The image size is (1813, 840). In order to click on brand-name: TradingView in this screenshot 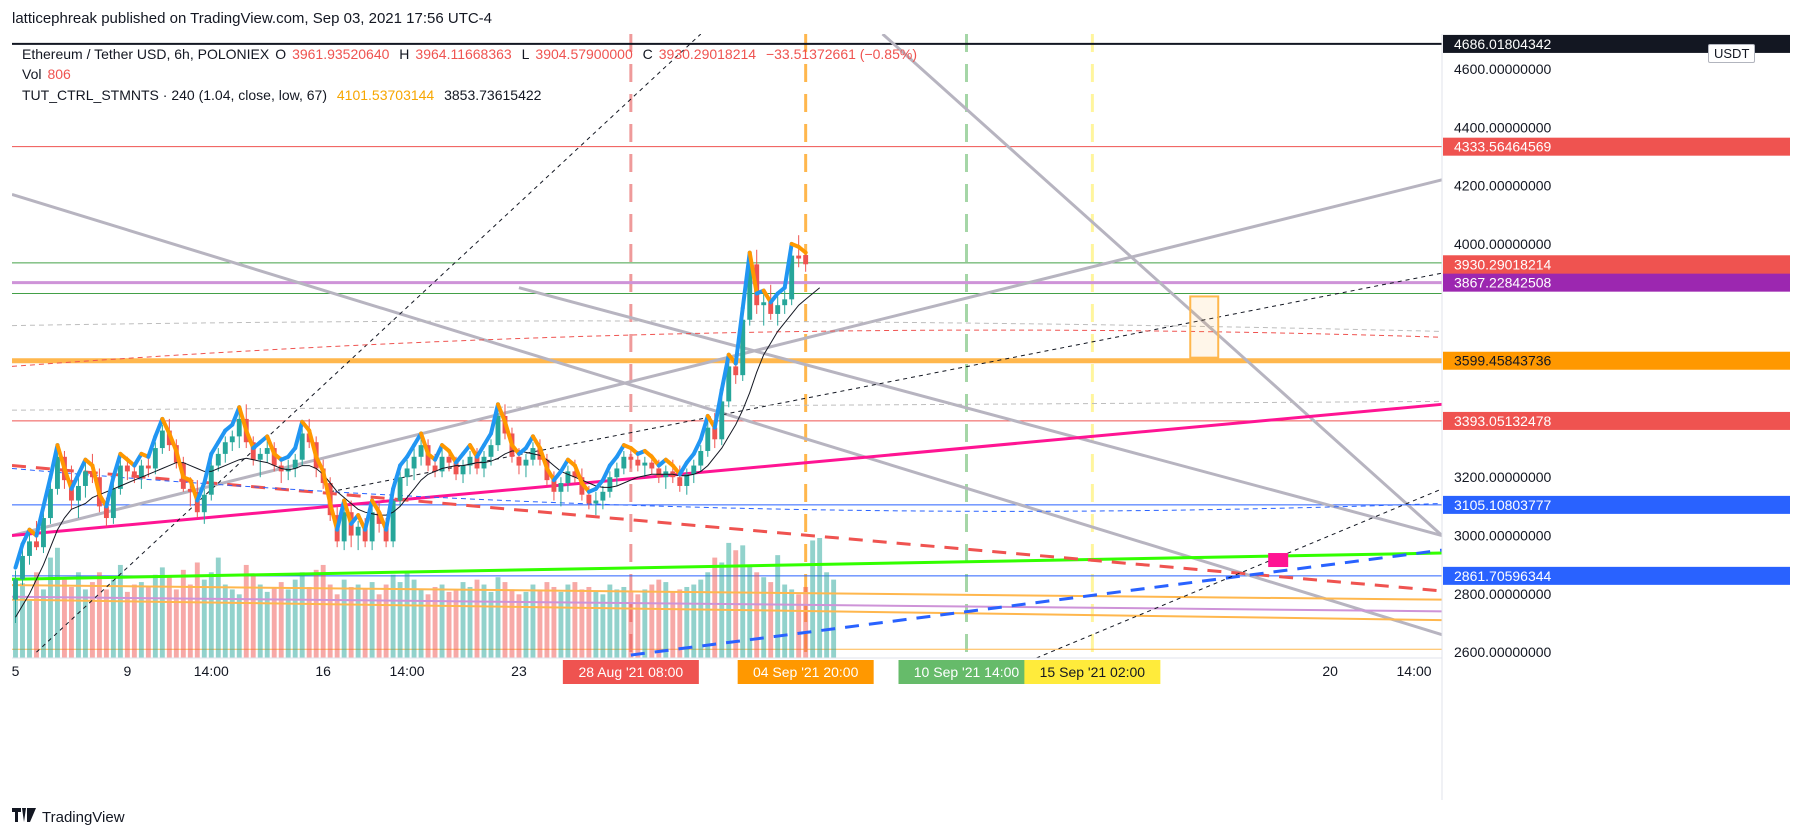, I will do `click(83, 817)`.